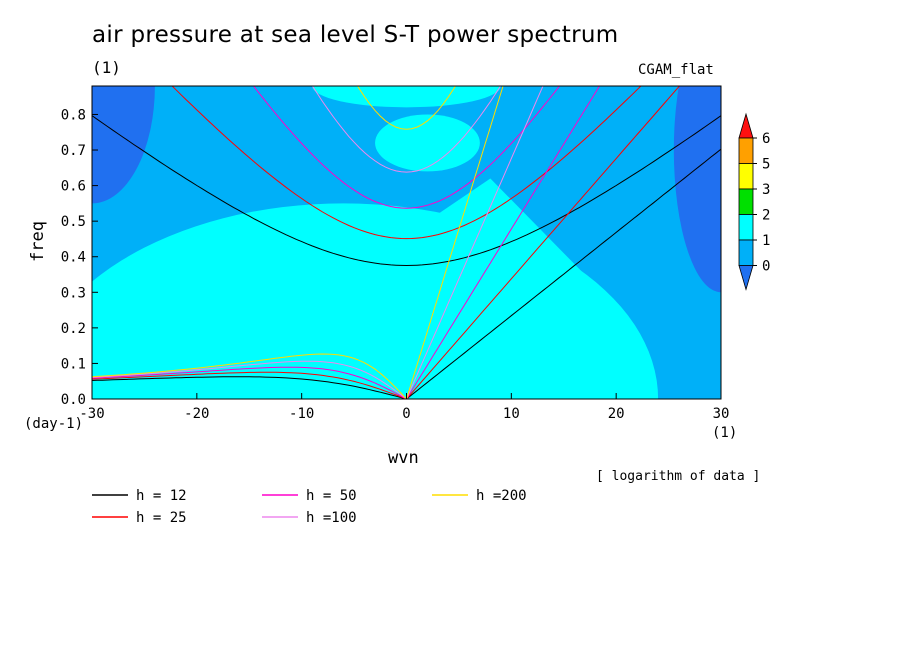 This screenshot has width=904, height=654. What do you see at coordinates (196, 414) in the screenshot?
I see `x-tick-label: -20` at bounding box center [196, 414].